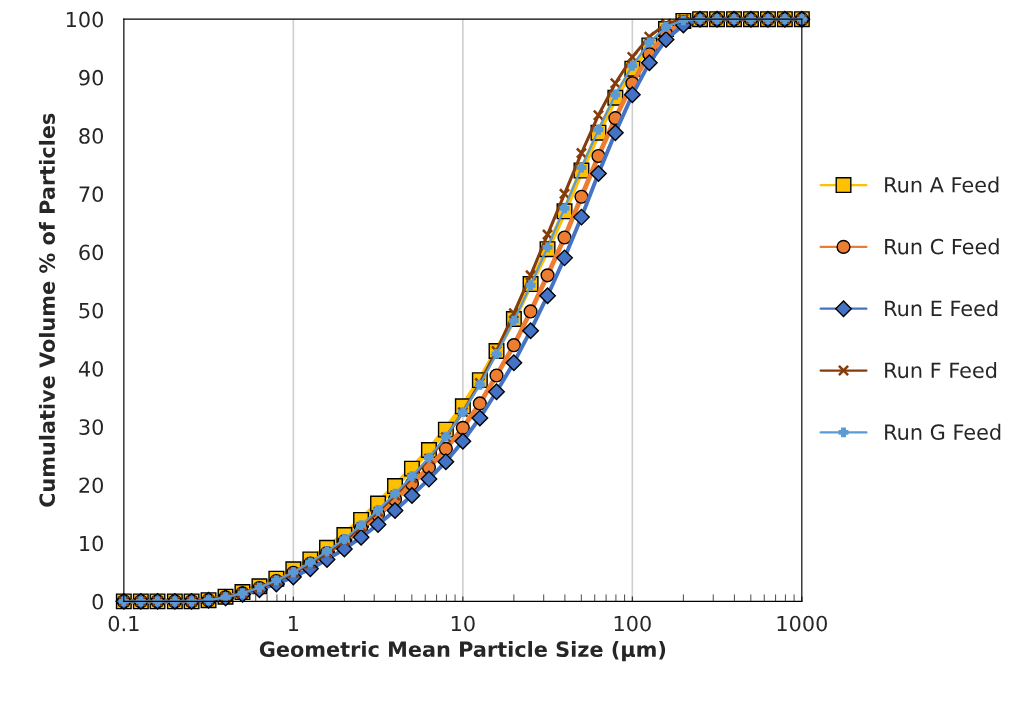 This screenshot has height=710, width=1015. What do you see at coordinates (941, 308) in the screenshot?
I see `legend-label: Run E Feed` at bounding box center [941, 308].